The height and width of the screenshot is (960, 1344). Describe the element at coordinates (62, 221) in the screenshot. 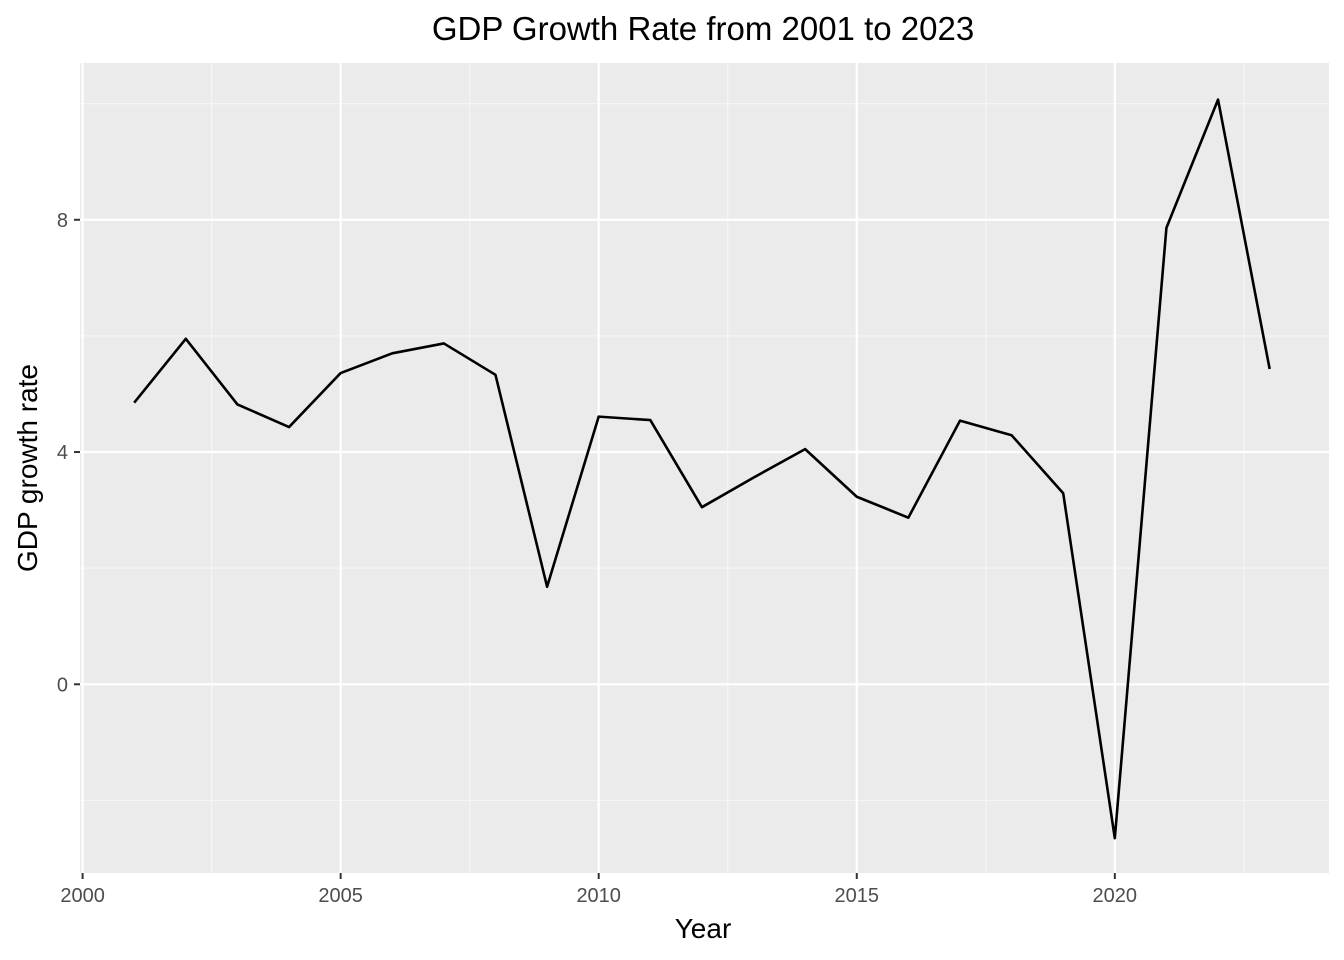

I see `y-tick-label: 8` at that location.